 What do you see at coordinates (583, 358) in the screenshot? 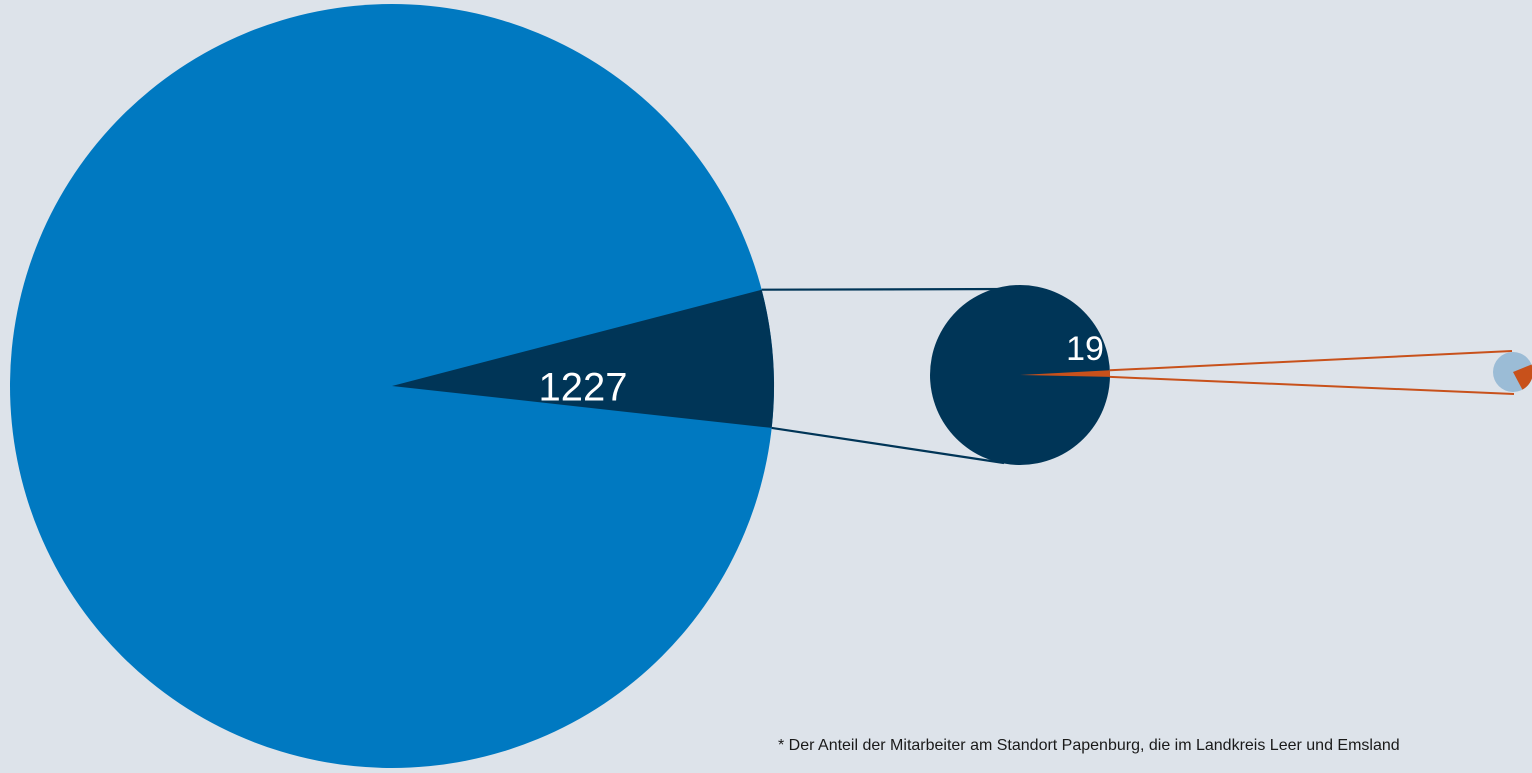
I see `pie1-highlight-slice` at bounding box center [583, 358].